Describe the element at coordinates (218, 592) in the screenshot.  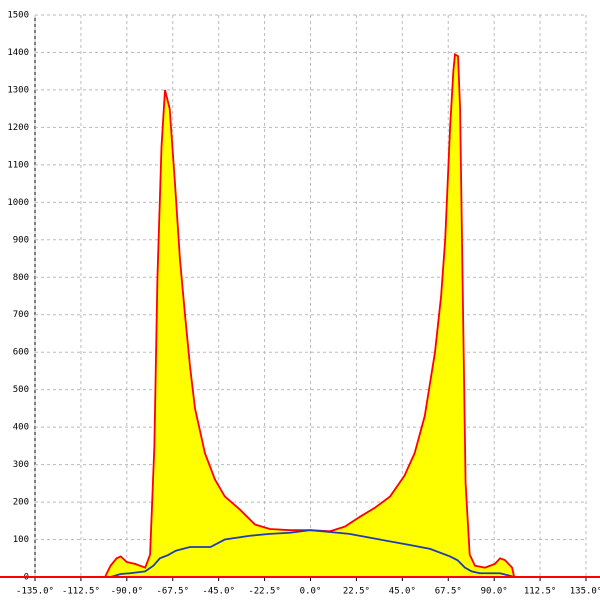
I see `x-tick-label: -45.0°` at that location.